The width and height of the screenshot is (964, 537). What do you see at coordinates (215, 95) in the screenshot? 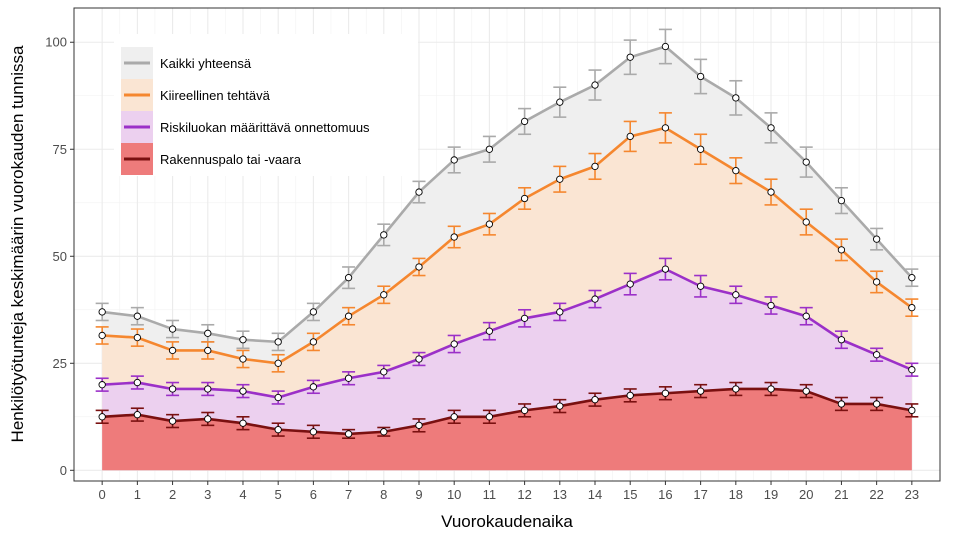
I see `legend-label-1: Kiireellinen tehtävä` at bounding box center [215, 95].